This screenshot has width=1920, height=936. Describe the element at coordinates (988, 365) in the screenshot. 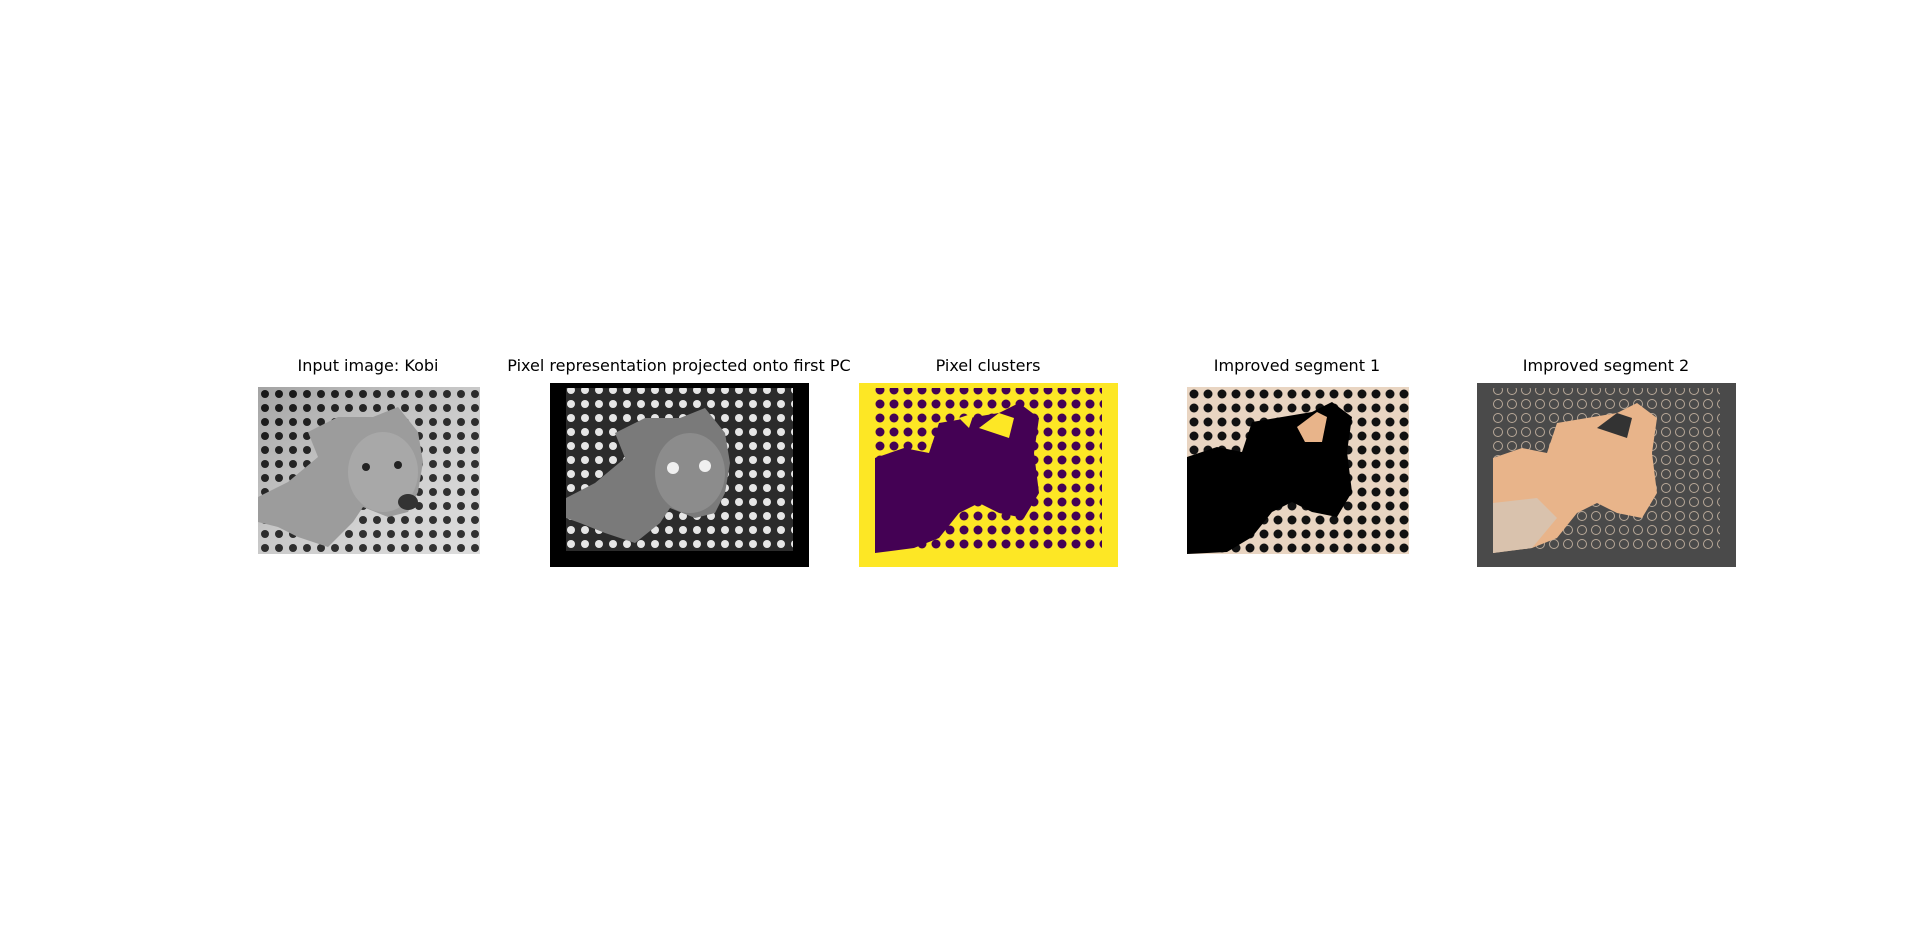

I see `panel-title-clusters: Pixel clusters` at that location.